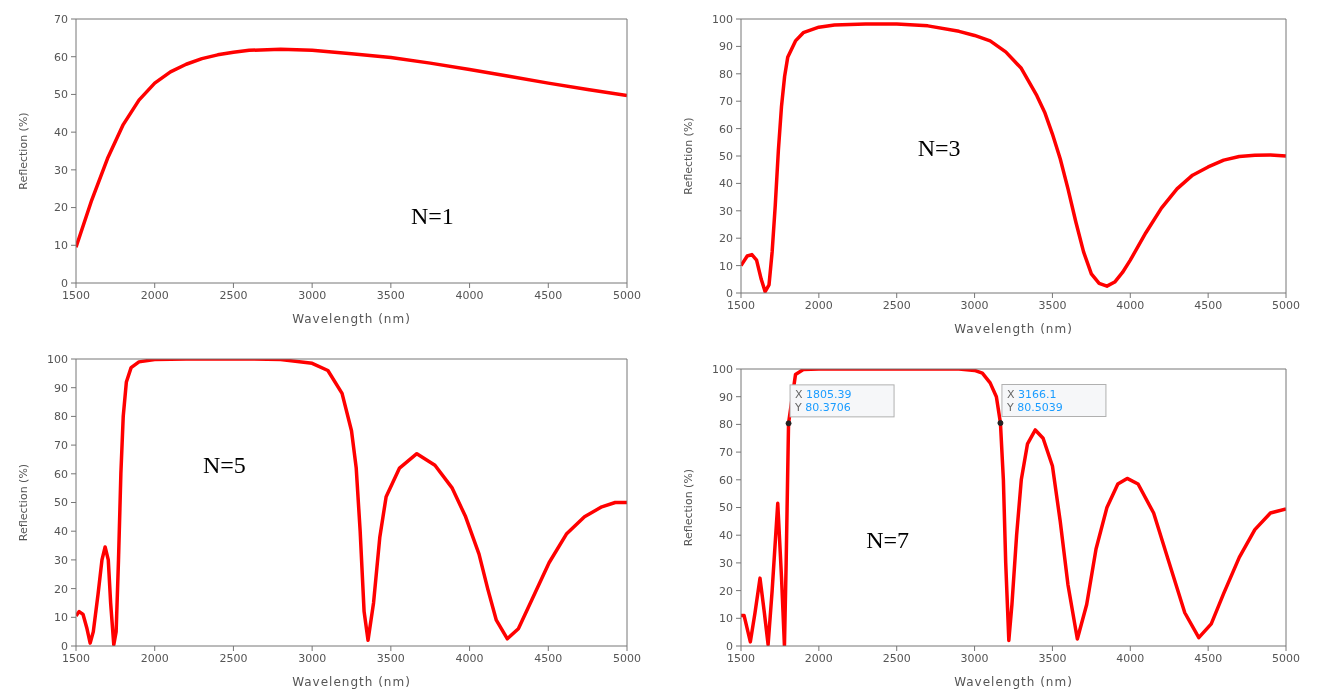 The width and height of the screenshot is (1317, 696). I want to click on annotation: X 1805.39 Y 80.3706, so click(823, 400).